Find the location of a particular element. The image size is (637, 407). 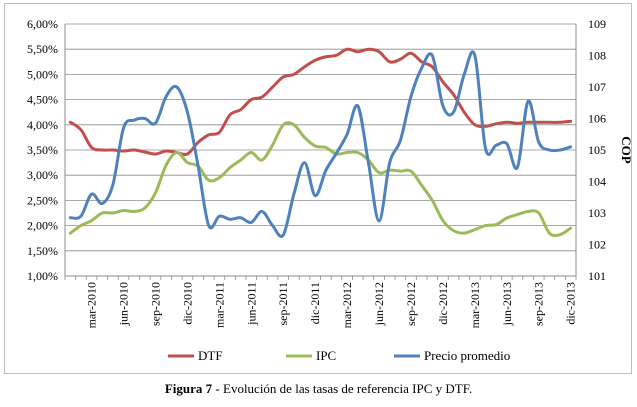

x-tick-label: jun-2011 is located at coordinates (251, 304).